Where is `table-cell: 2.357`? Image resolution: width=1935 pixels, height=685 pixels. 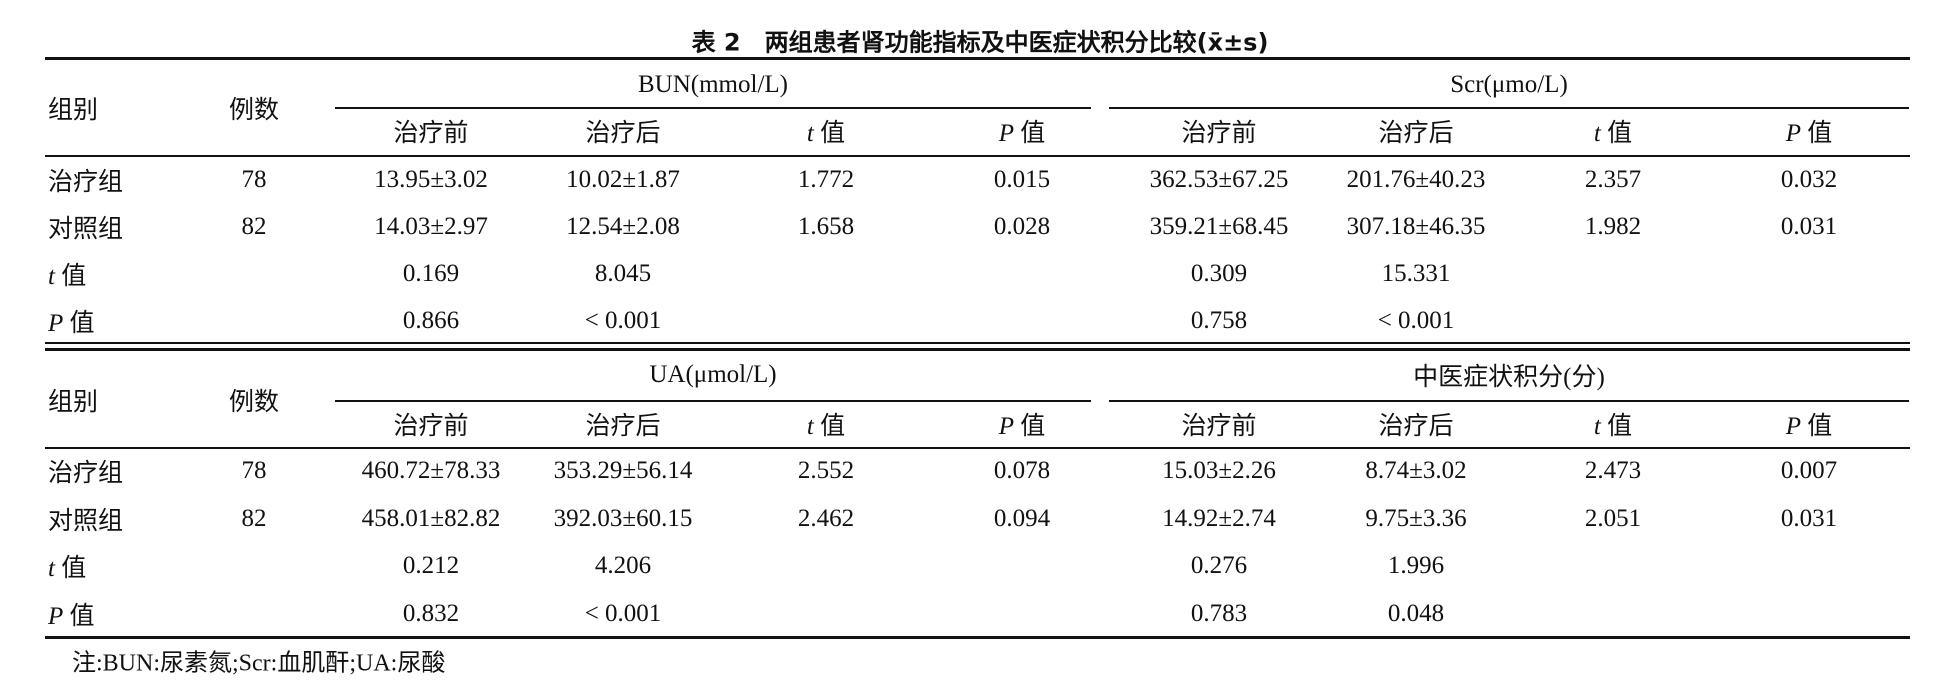 table-cell: 2.357 is located at coordinates (1613, 179).